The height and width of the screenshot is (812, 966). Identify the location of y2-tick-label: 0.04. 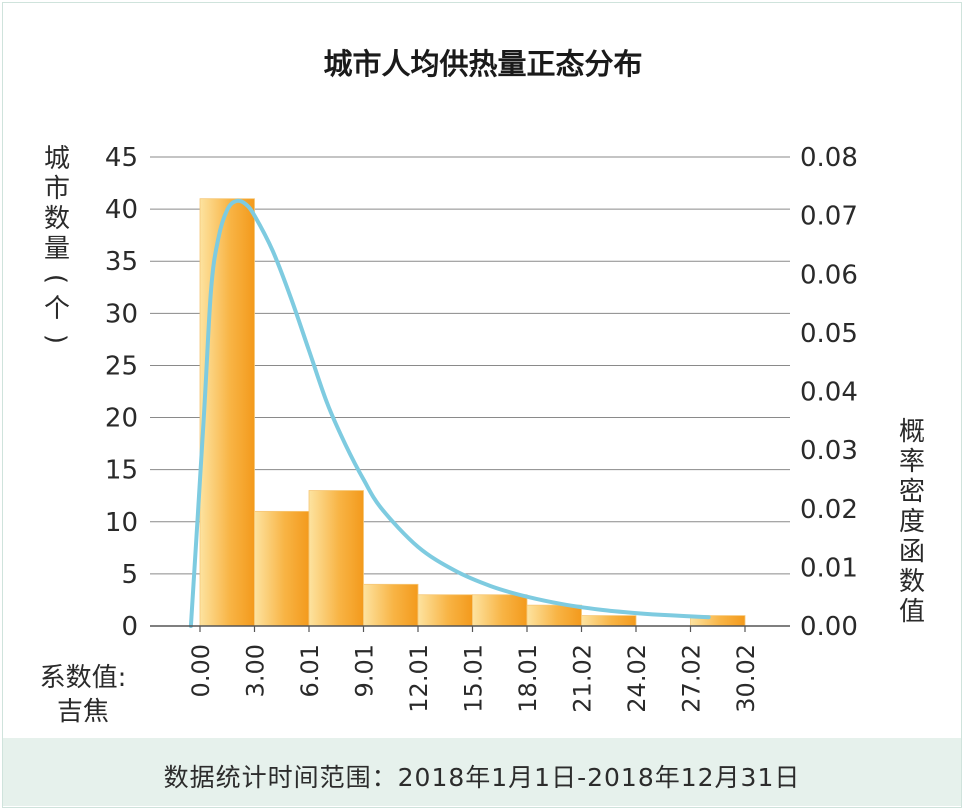
(829, 393).